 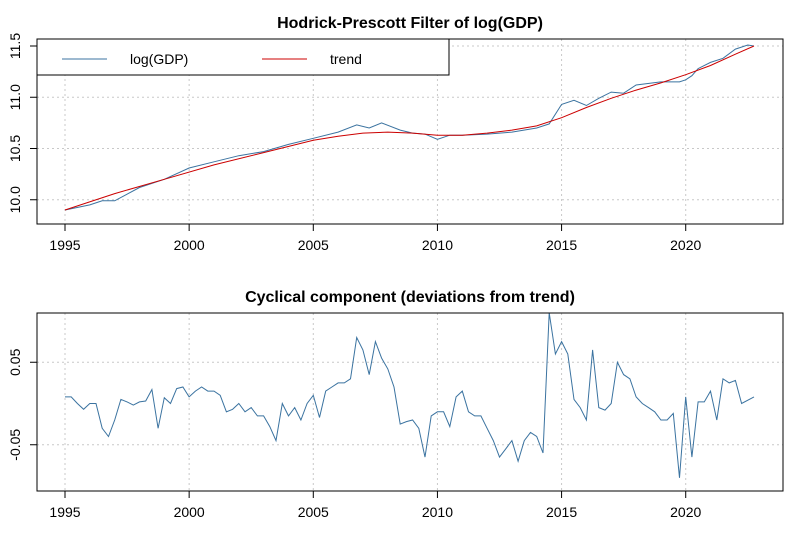 What do you see at coordinates (346, 59) in the screenshot?
I see `legend-label-trend: trend` at bounding box center [346, 59].